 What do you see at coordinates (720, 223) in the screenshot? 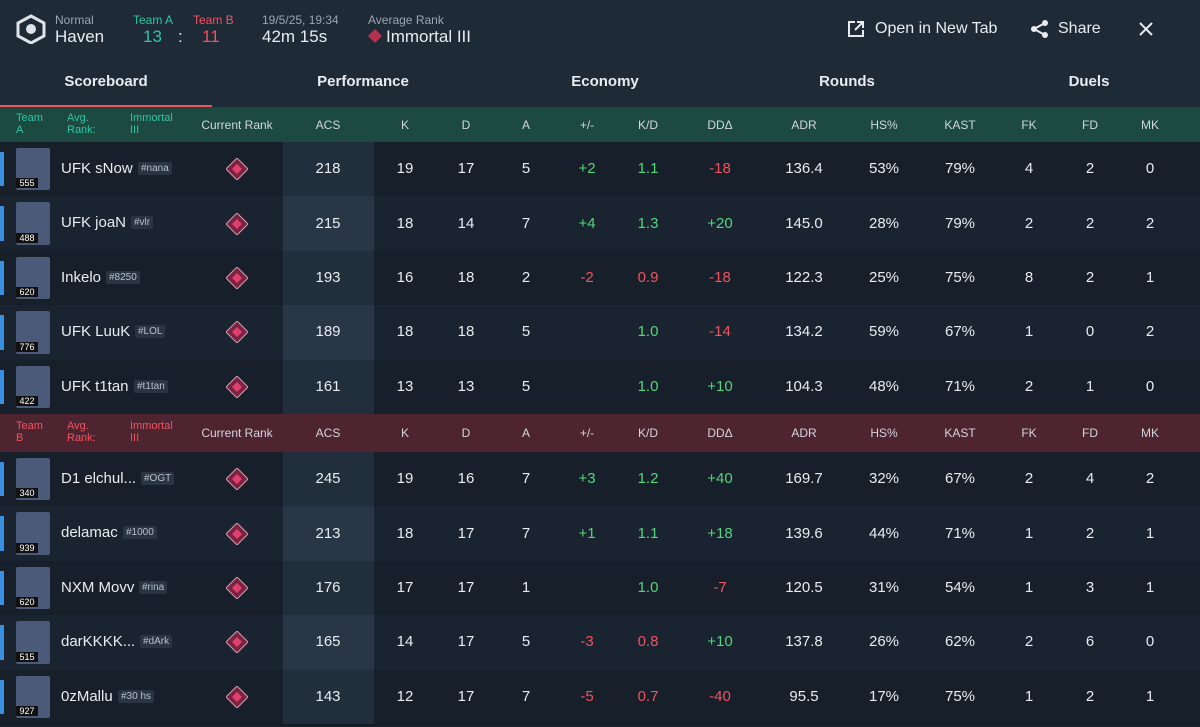
I see `stat-cell: +20` at bounding box center [720, 223].